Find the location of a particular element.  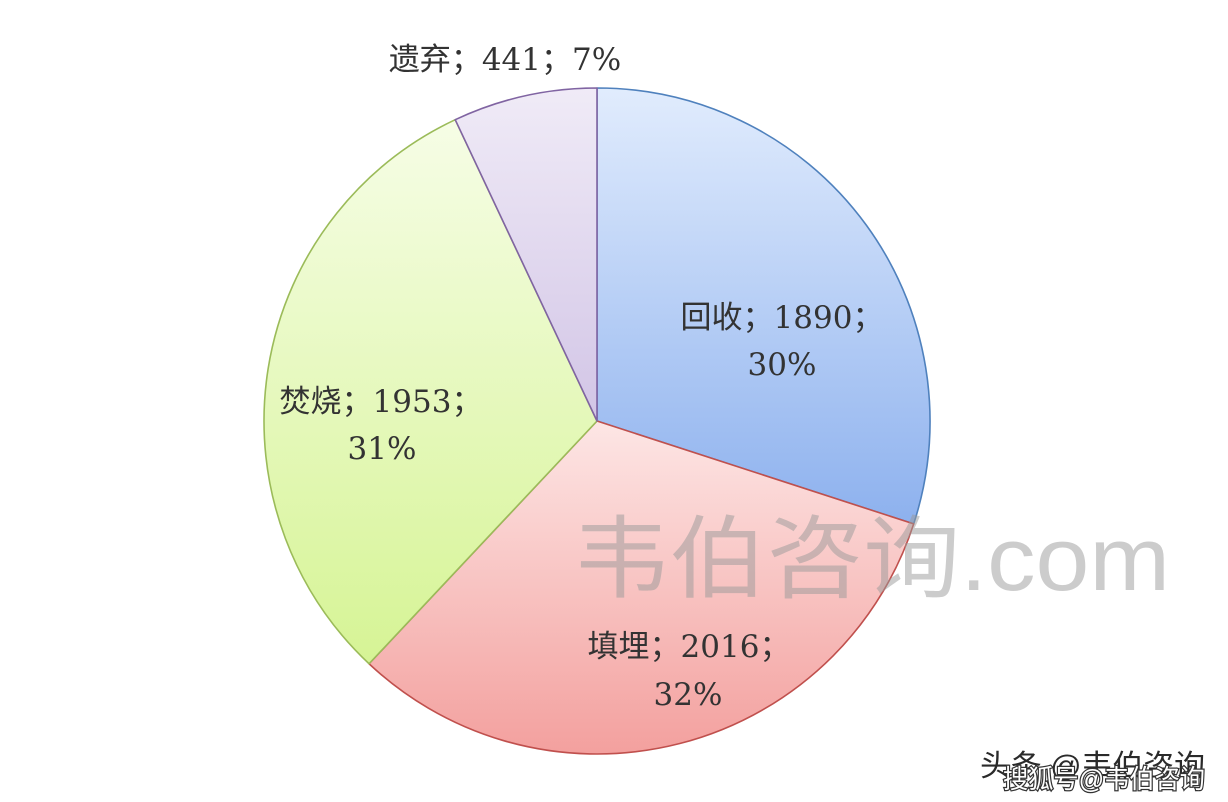

pie-slice-recycling is located at coordinates (763, 306).